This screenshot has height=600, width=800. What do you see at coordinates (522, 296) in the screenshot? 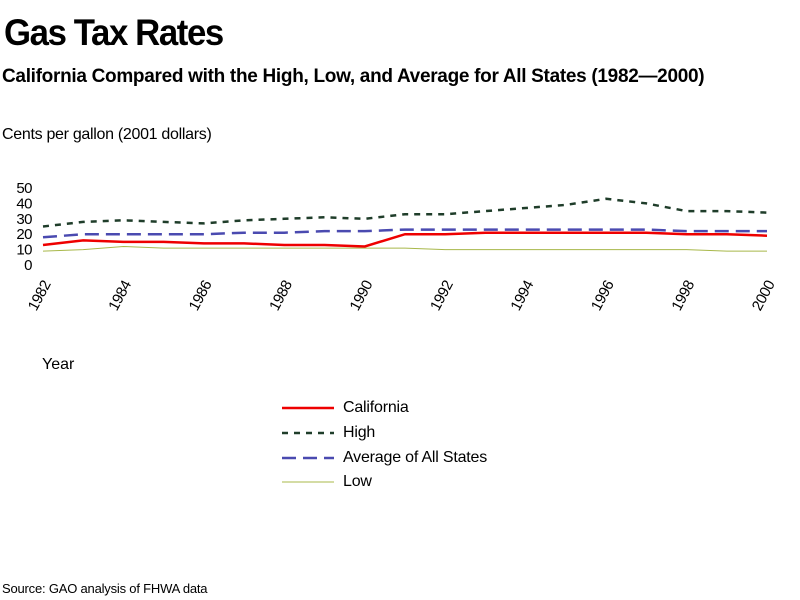
I see `x-tick-label: 1994` at bounding box center [522, 296].